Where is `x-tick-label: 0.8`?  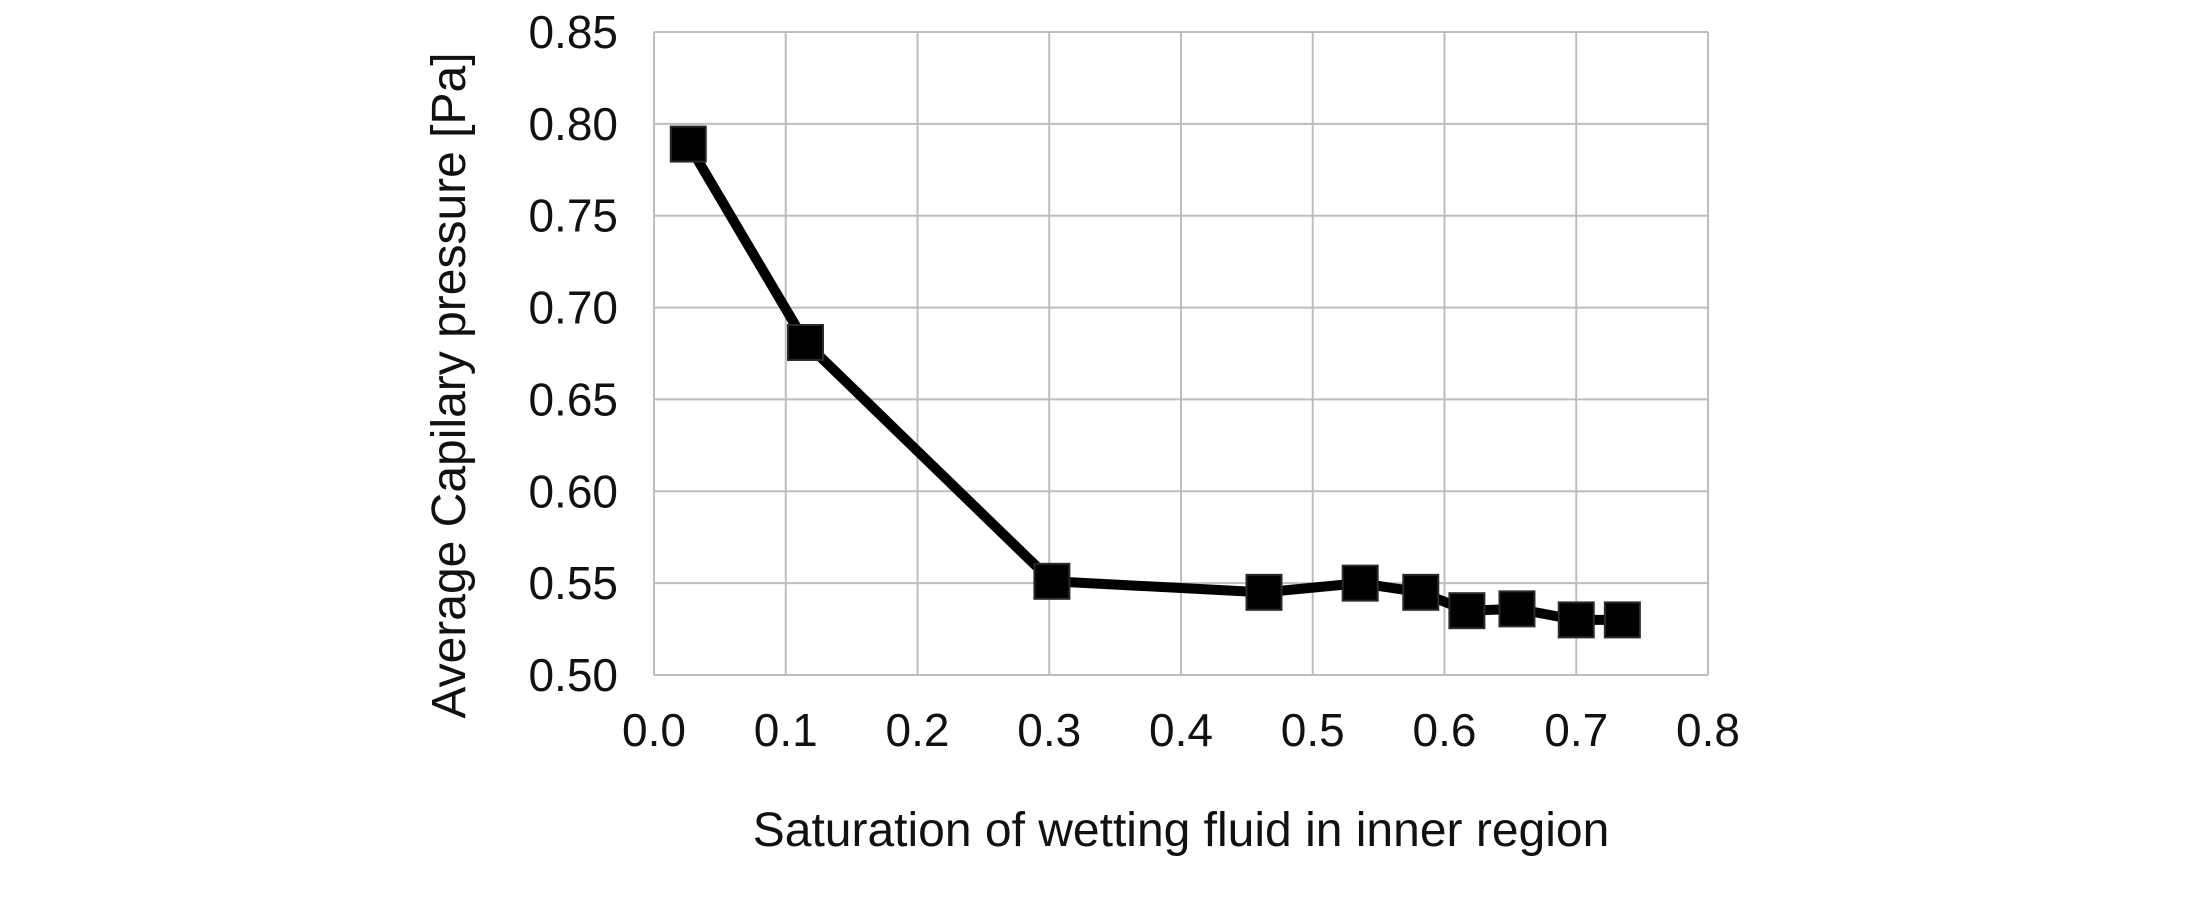
x-tick-label: 0.8 is located at coordinates (1708, 730).